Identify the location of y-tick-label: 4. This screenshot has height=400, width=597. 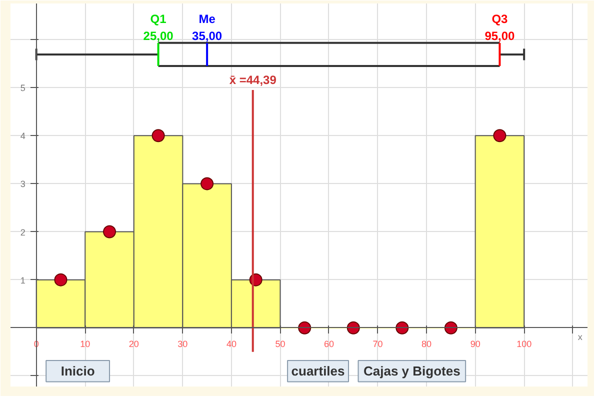
(23, 136).